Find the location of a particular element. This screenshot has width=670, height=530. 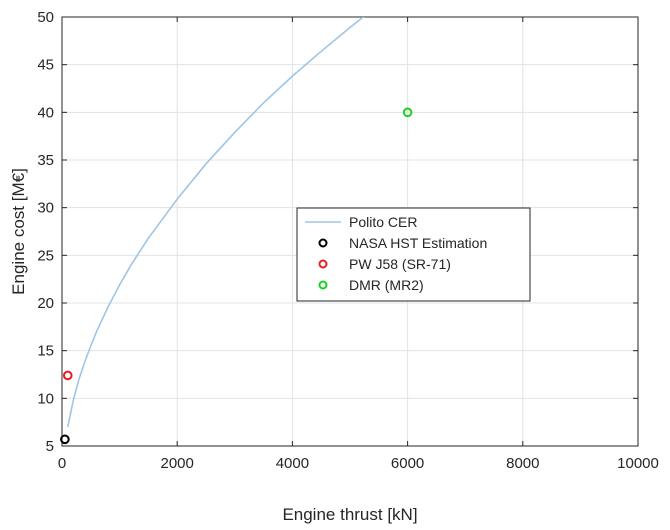

y-tick-label: 15 is located at coordinates (45, 351).